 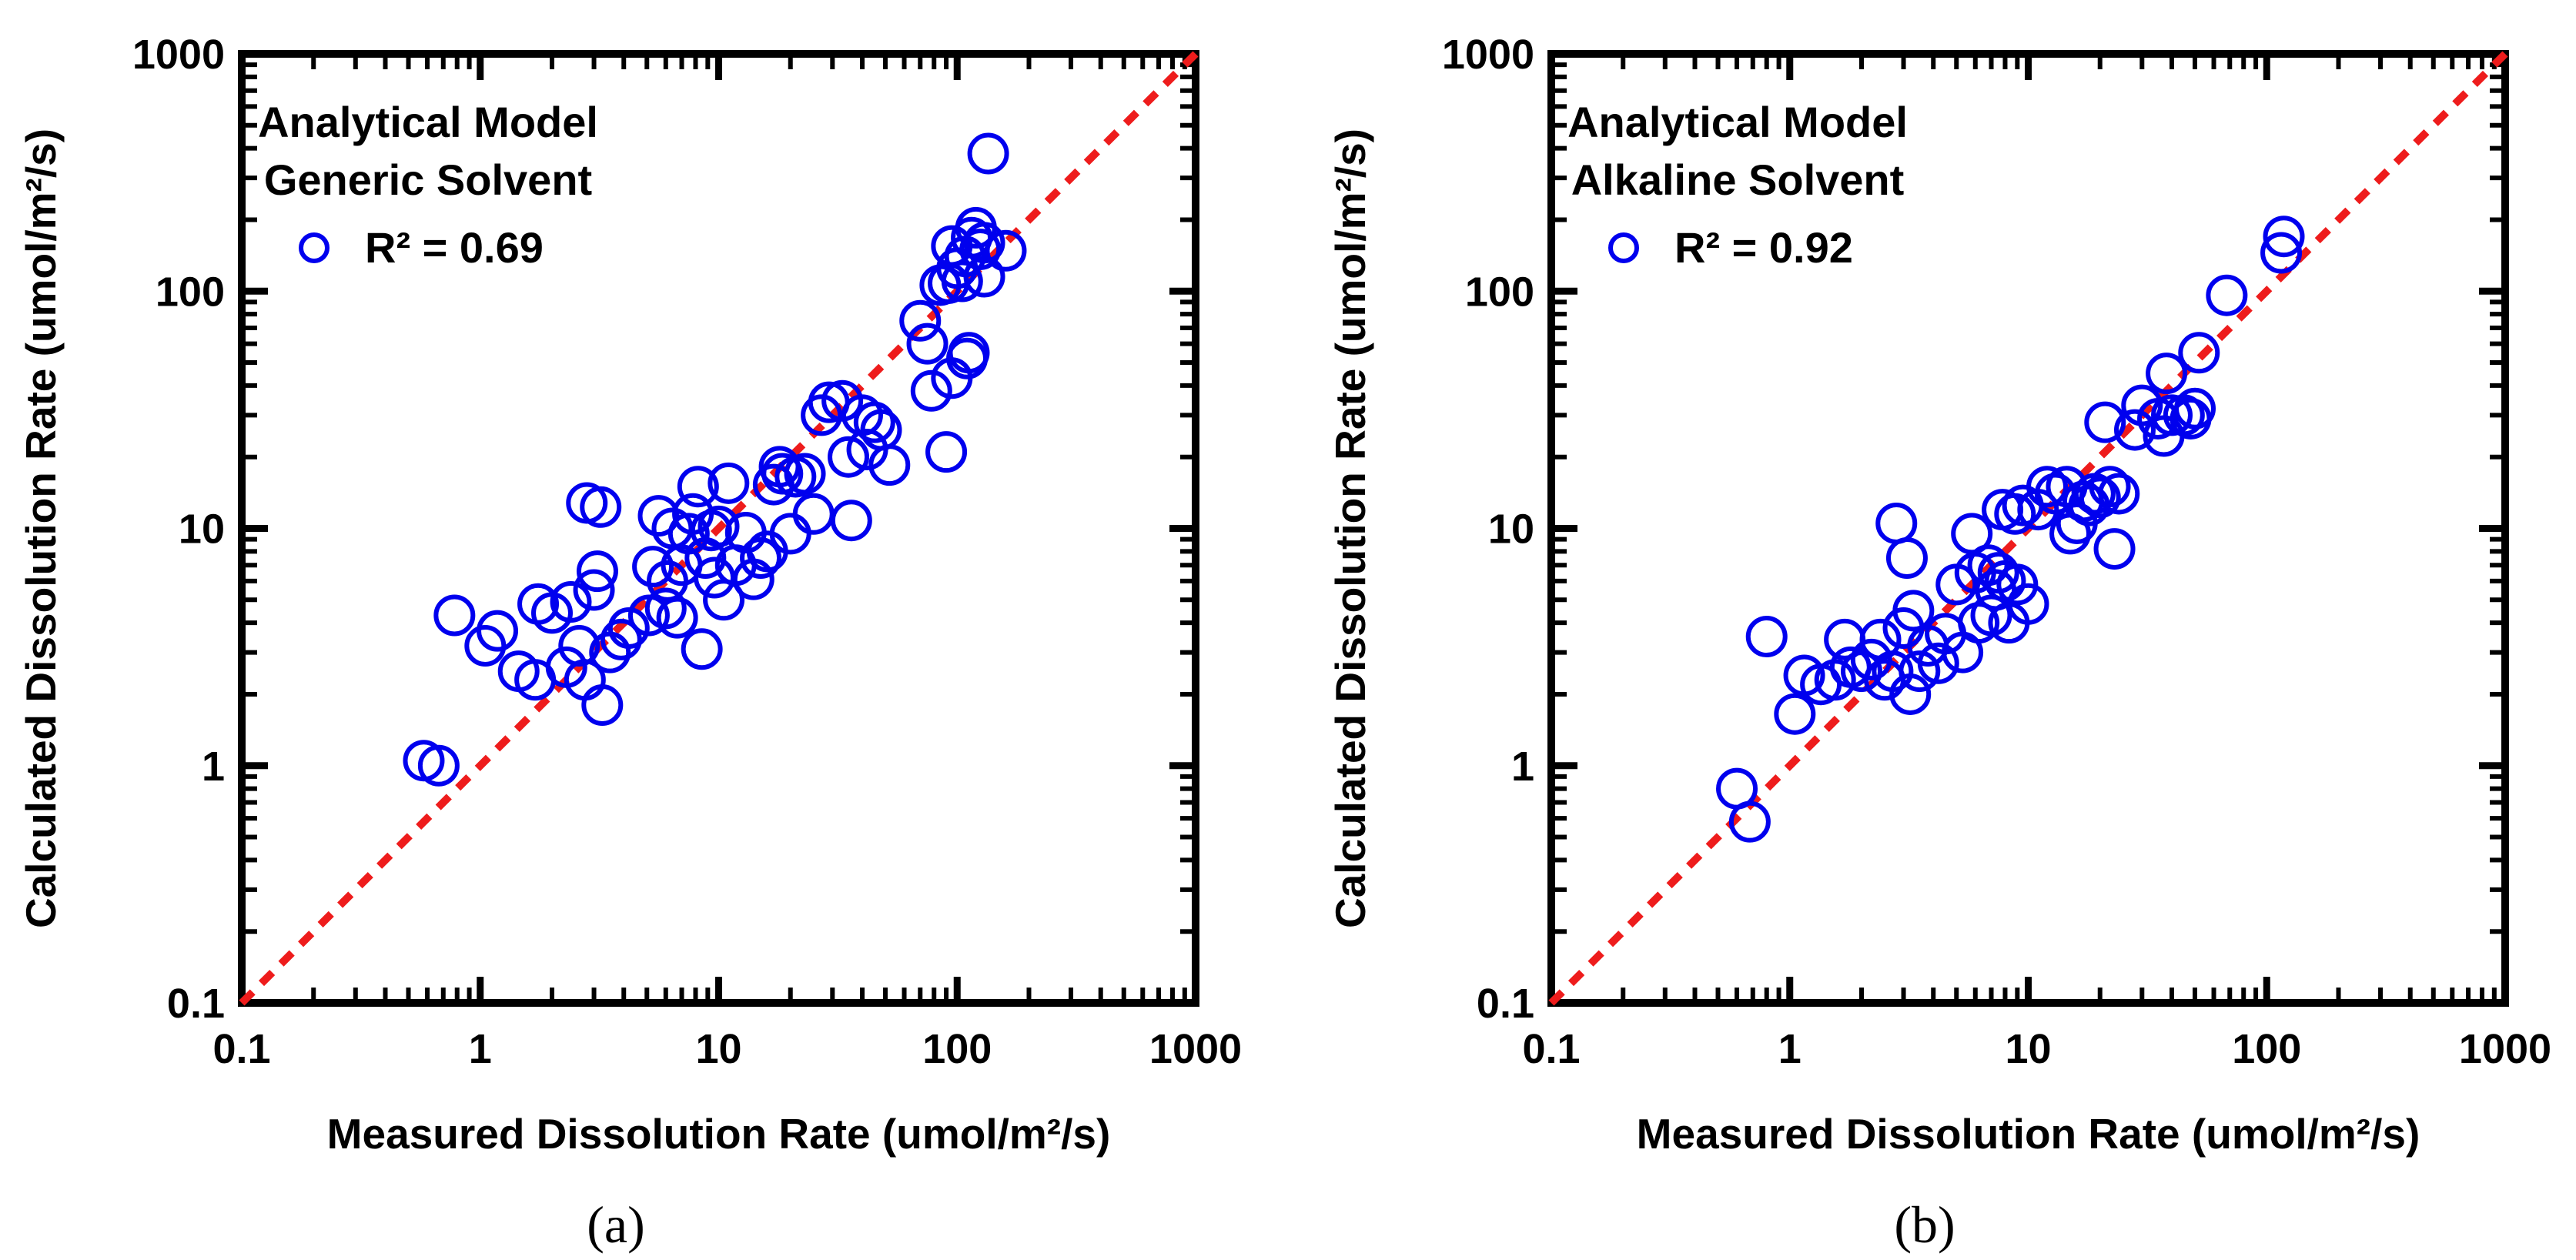 I want to click on legend: Analytical Model Generic Solvent R² = 0.69, so click(x=428, y=185).